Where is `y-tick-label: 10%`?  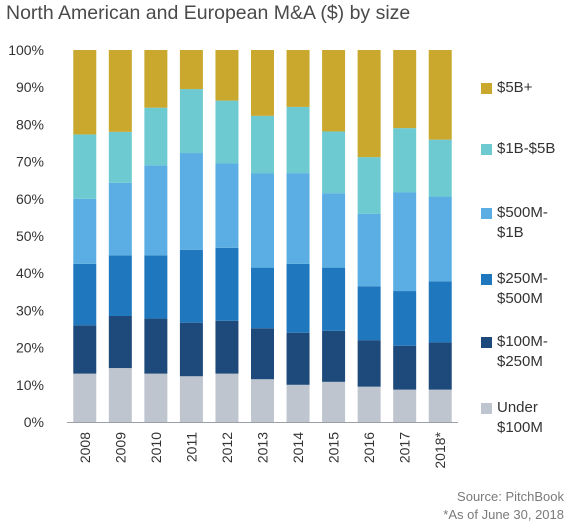
y-tick-label: 10% is located at coordinates (30, 385).